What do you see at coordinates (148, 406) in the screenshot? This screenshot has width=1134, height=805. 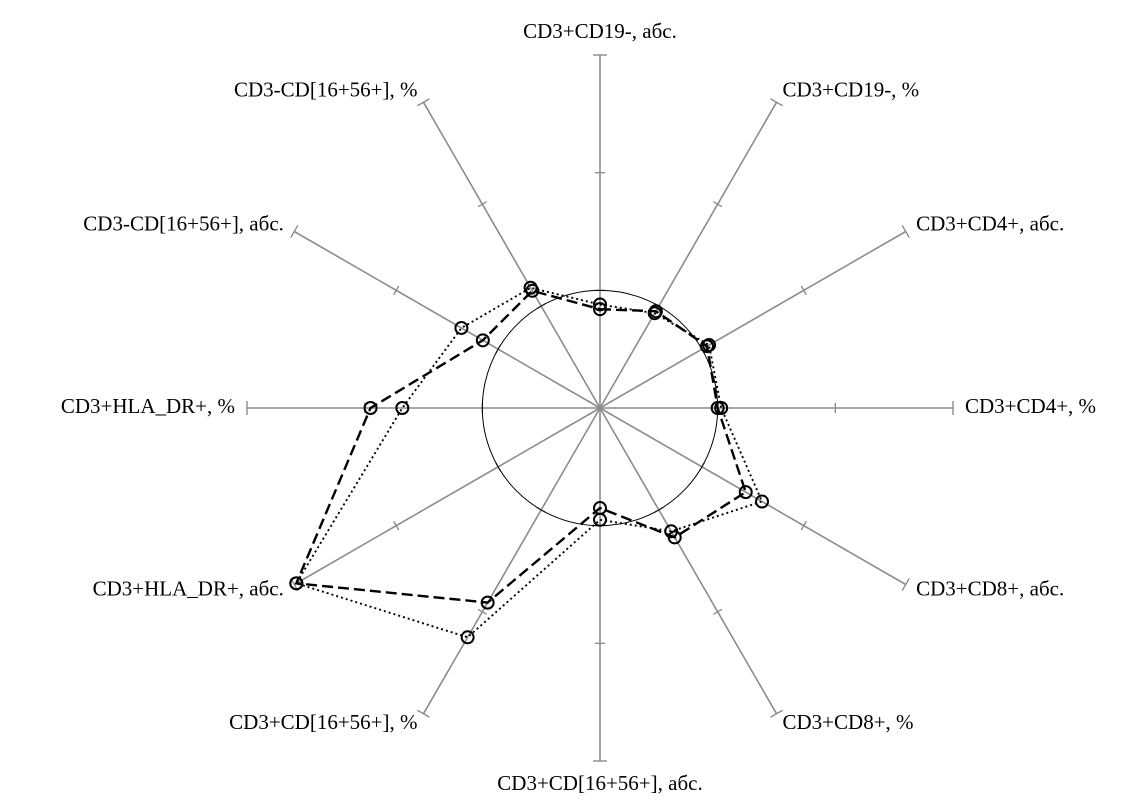 I see `axis-label: CD3+HLA_DR+, %` at bounding box center [148, 406].